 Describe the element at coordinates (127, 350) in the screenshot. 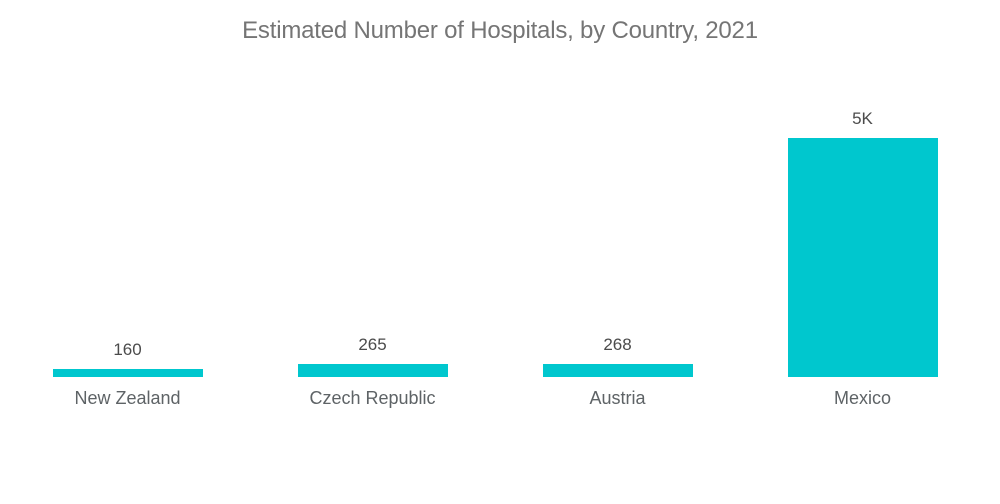

I see `value-label-new-zealand: 160` at that location.